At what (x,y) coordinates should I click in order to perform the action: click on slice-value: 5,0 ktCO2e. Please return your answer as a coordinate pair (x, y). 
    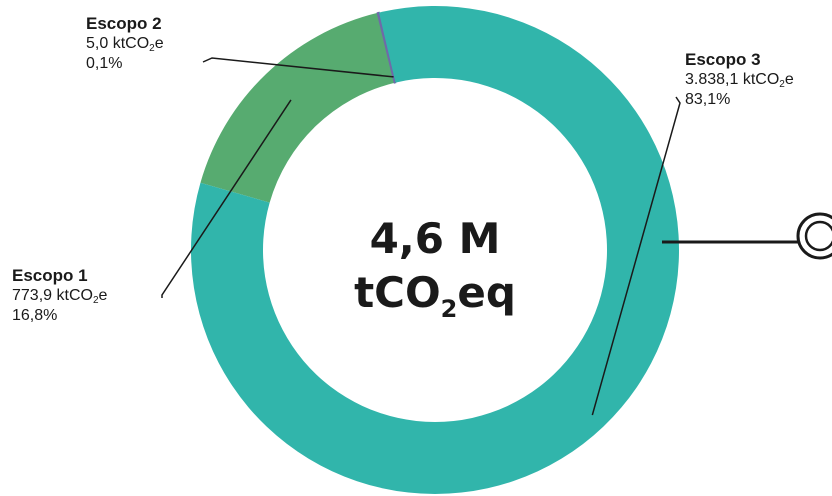
    Looking at the image, I should click on (125, 44).